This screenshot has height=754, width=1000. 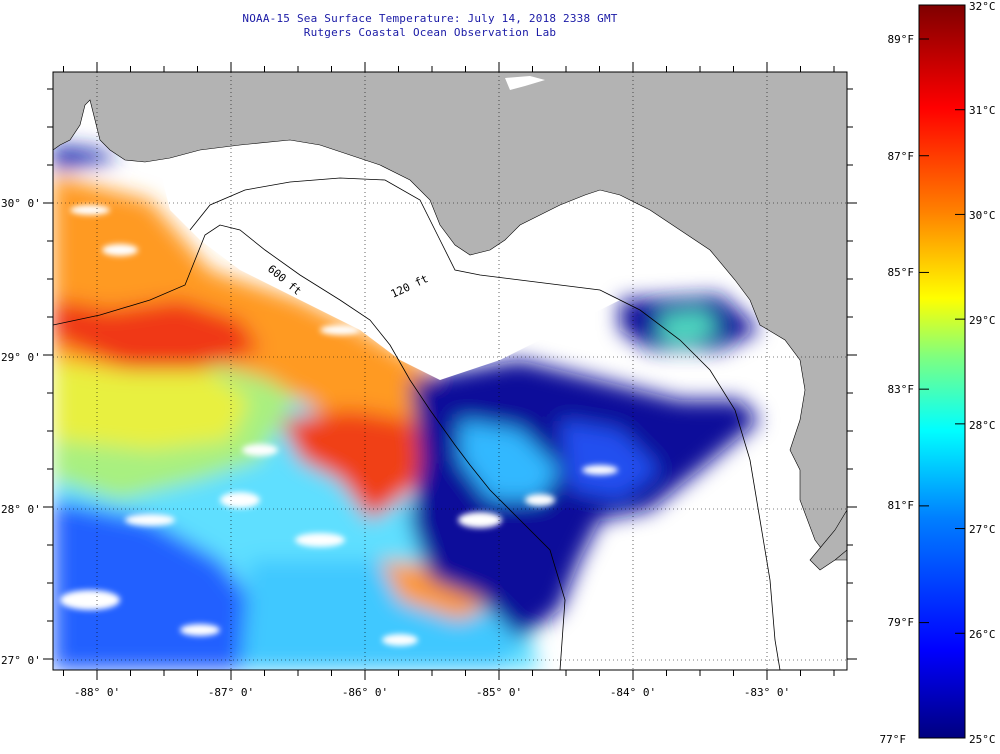 What do you see at coordinates (901, 156) in the screenshot?
I see `colorbar-fahrenheit-label: 87°F` at bounding box center [901, 156].